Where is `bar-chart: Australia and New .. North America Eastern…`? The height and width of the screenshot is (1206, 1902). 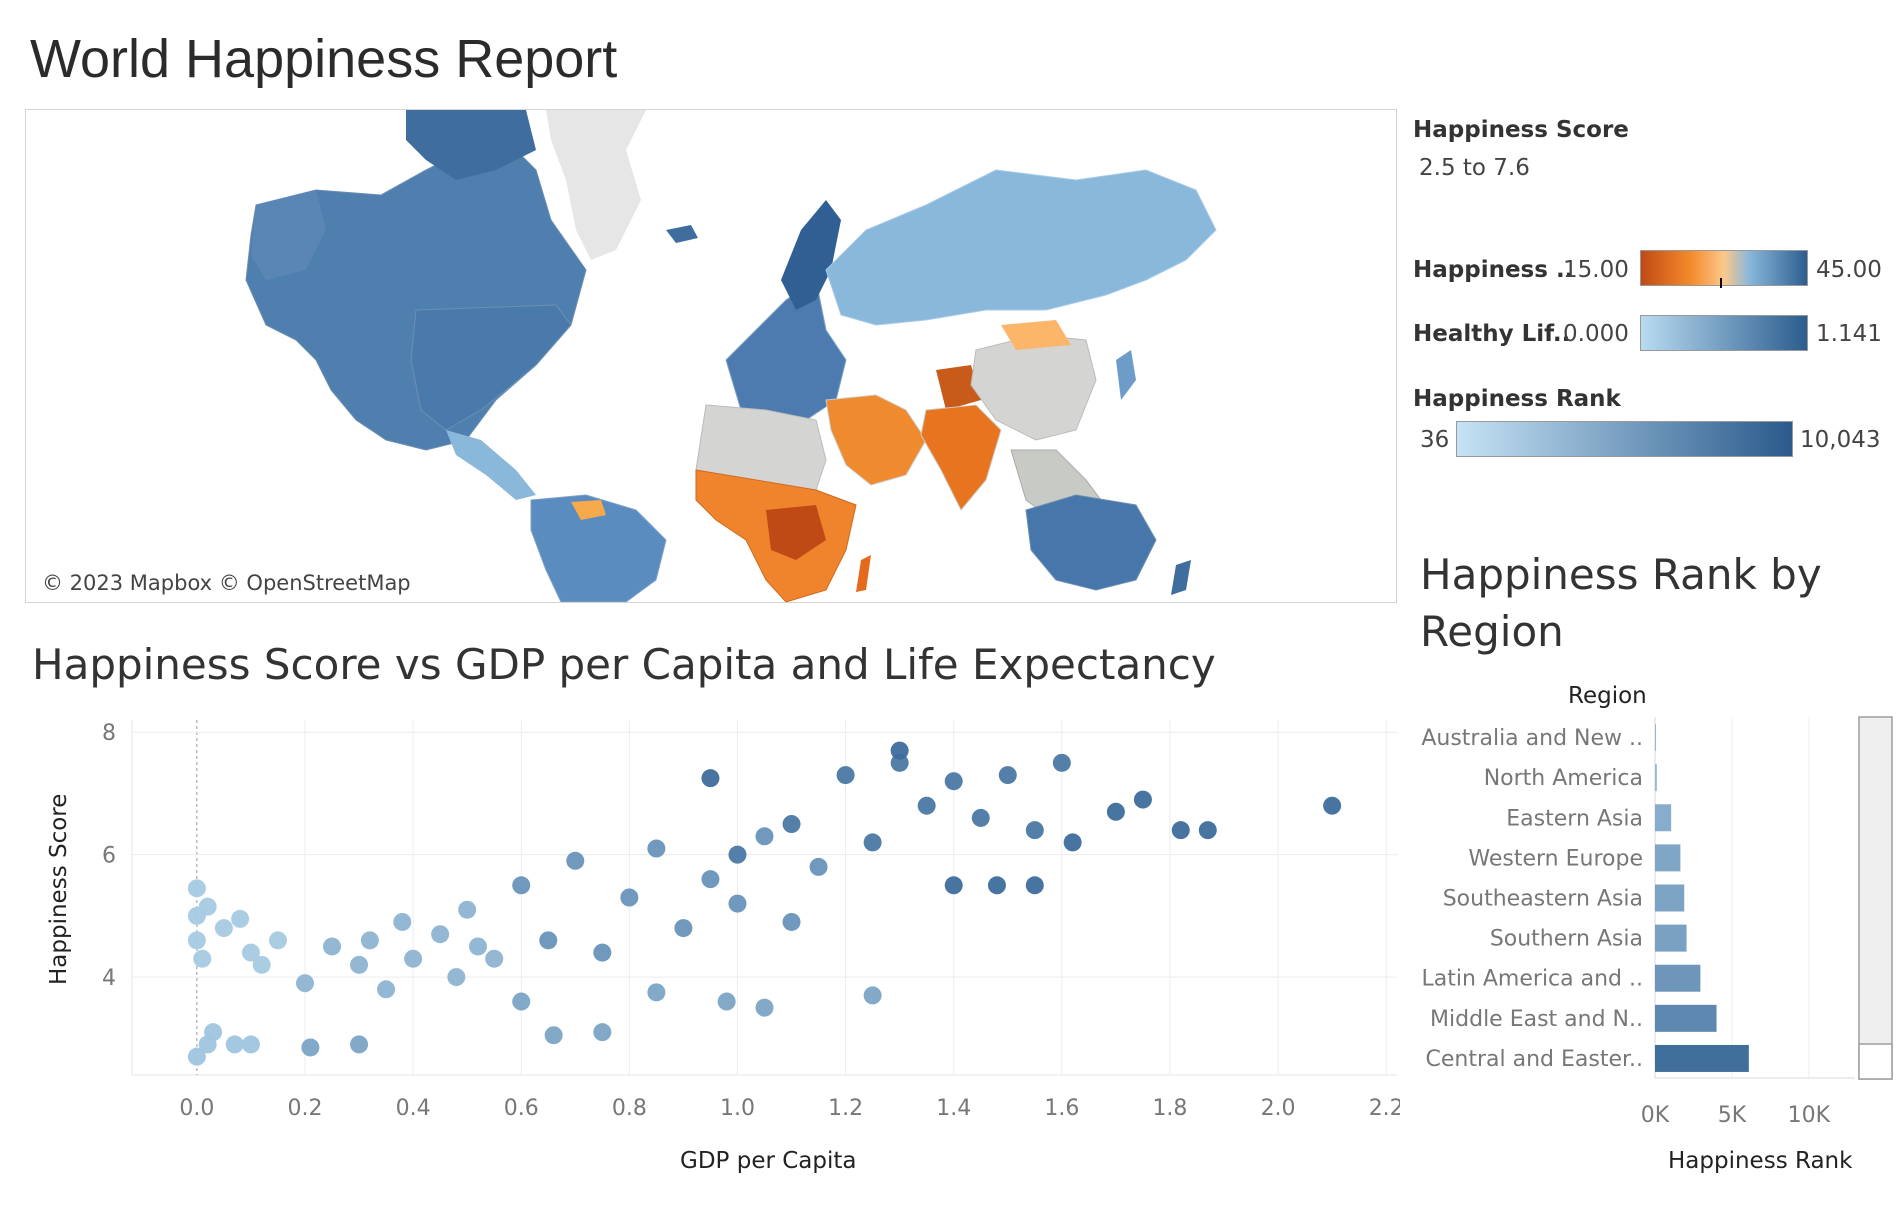
bar-chart: Australia and New .. North America Eastern… is located at coordinates (1650, 940).